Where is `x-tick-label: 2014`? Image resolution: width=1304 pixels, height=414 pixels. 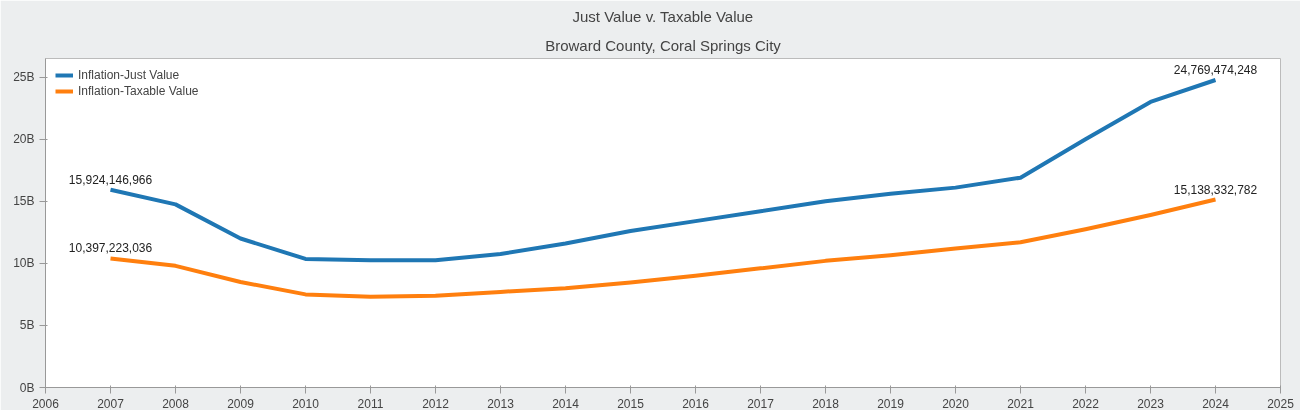 x-tick-label: 2014 is located at coordinates (566, 403).